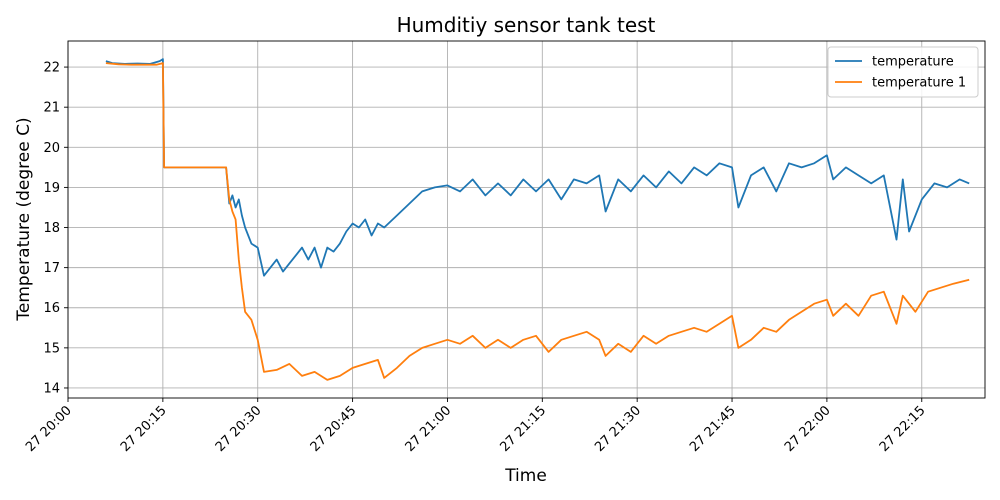 Image resolution: width=1000 pixels, height=500 pixels. What do you see at coordinates (913, 62) in the screenshot?
I see `legend-label-1: temperature` at bounding box center [913, 62].